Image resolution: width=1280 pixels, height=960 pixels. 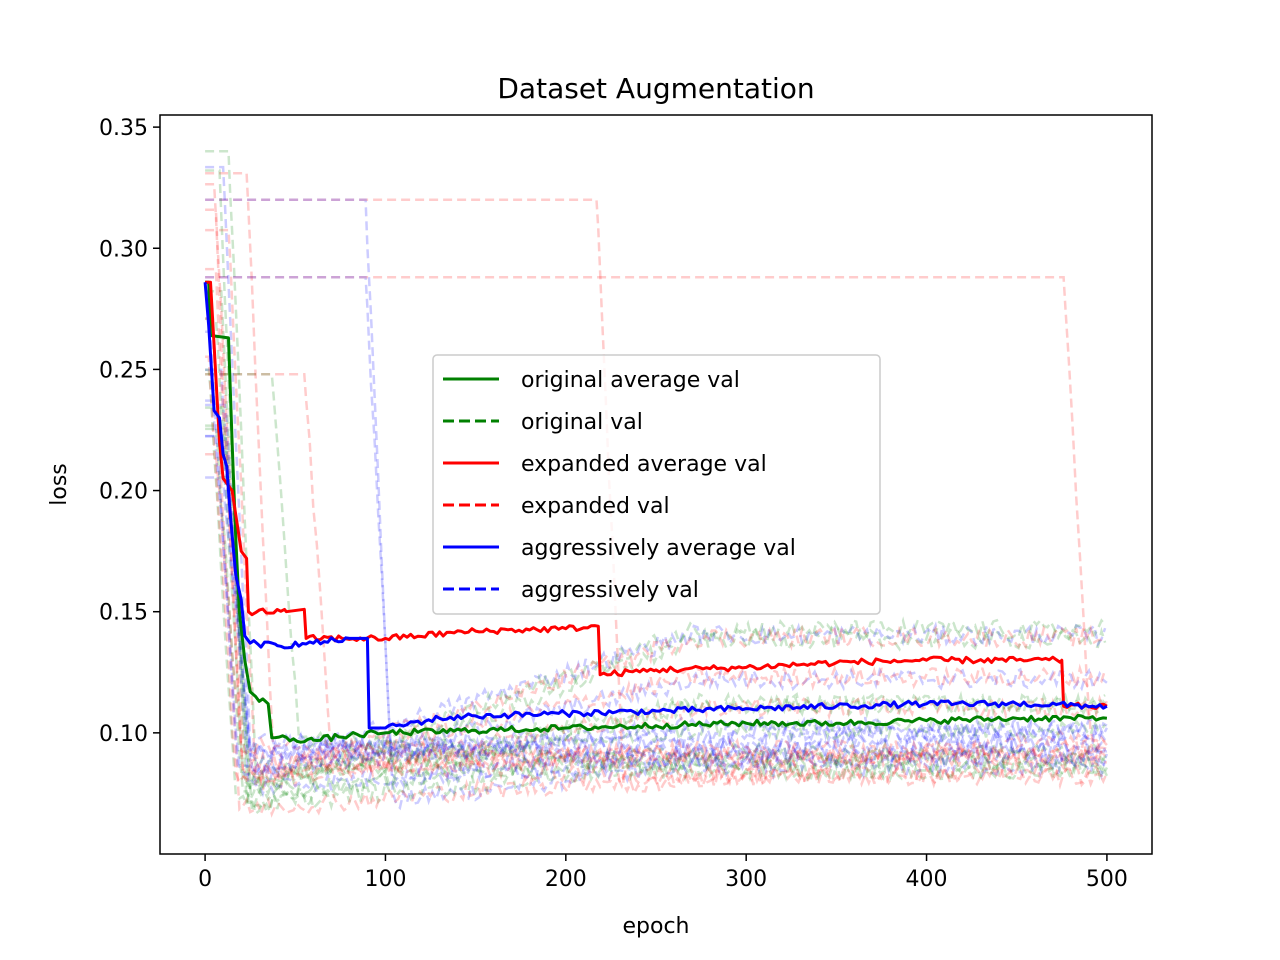 I want to click on legend-label: aggressively val, so click(x=610, y=590).